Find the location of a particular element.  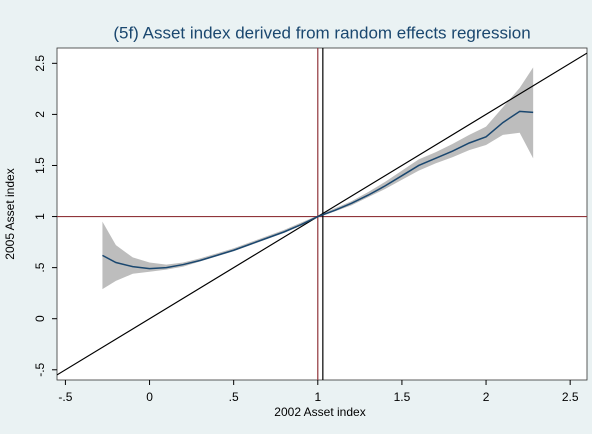

x-axis-title: 2002 Asset index is located at coordinates (319, 412).